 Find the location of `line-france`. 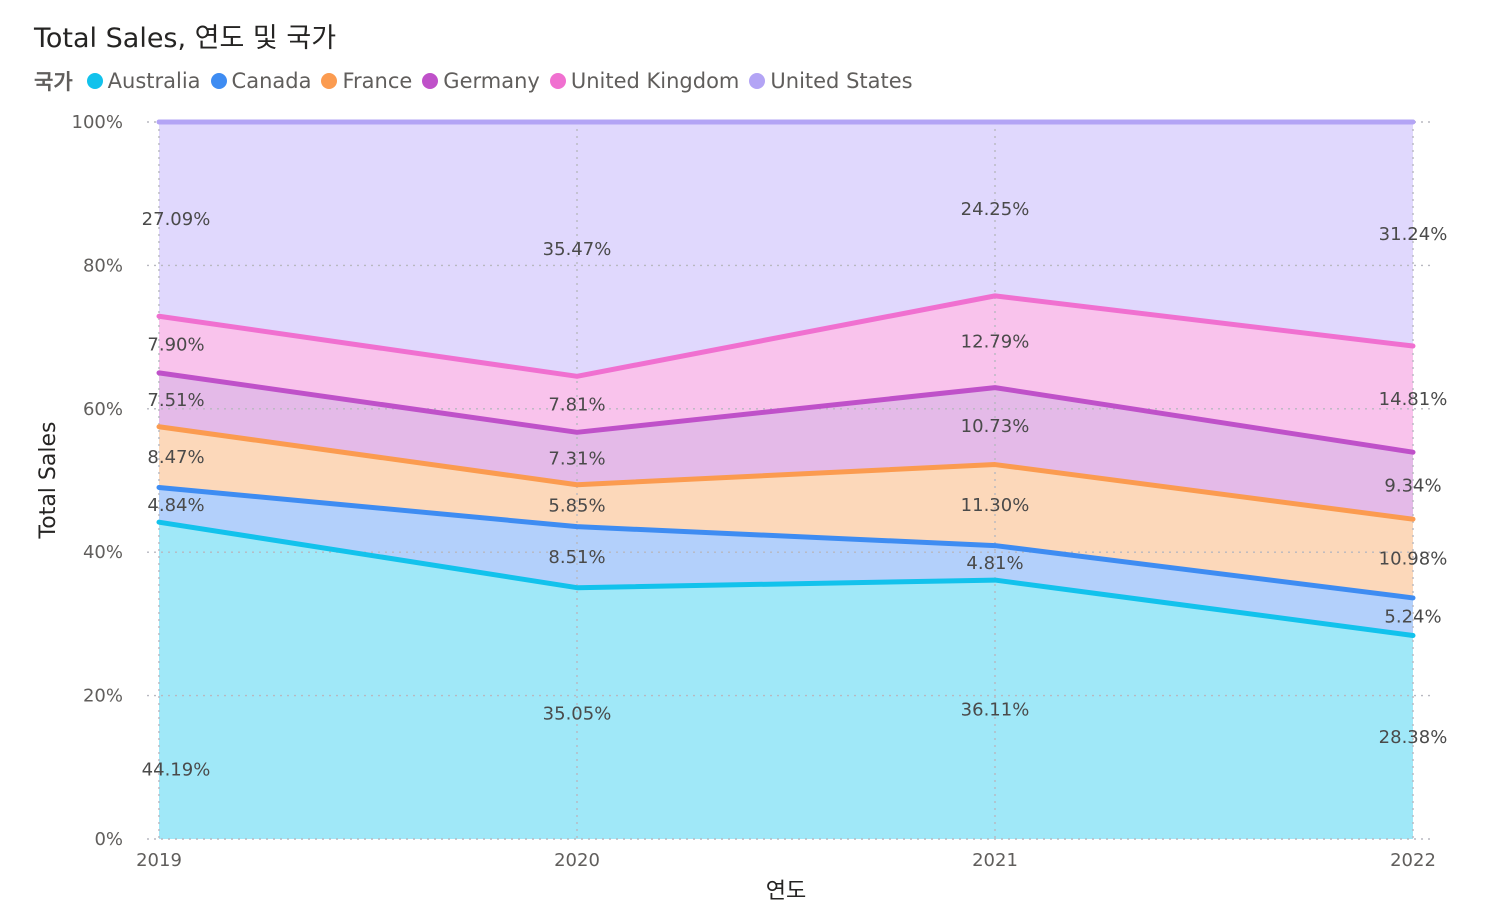

line-france is located at coordinates (786, 473).